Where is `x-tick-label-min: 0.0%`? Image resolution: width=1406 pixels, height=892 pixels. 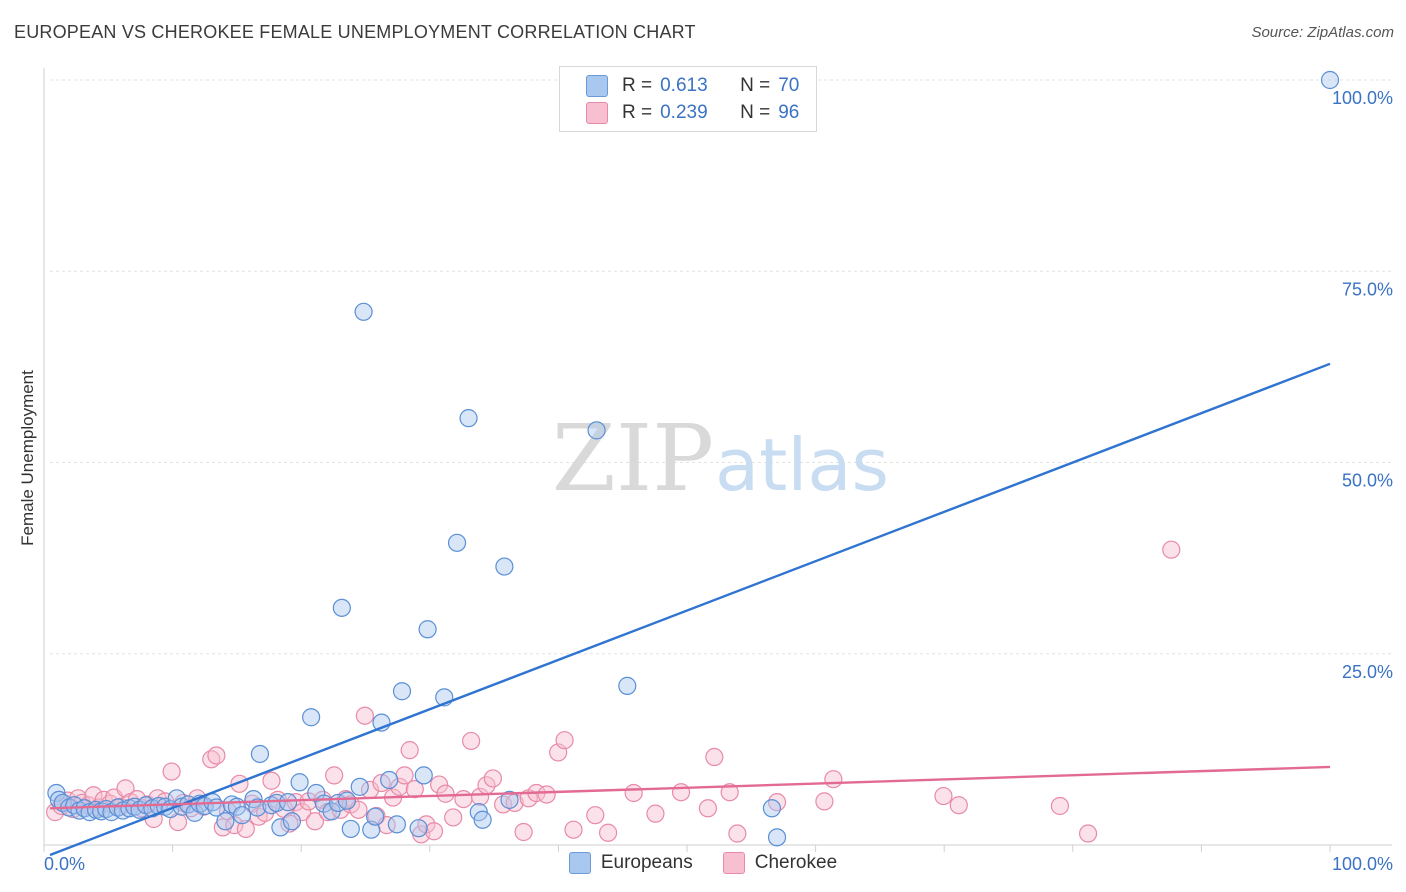
x-tick-label-min: 0.0% is located at coordinates (64, 864).